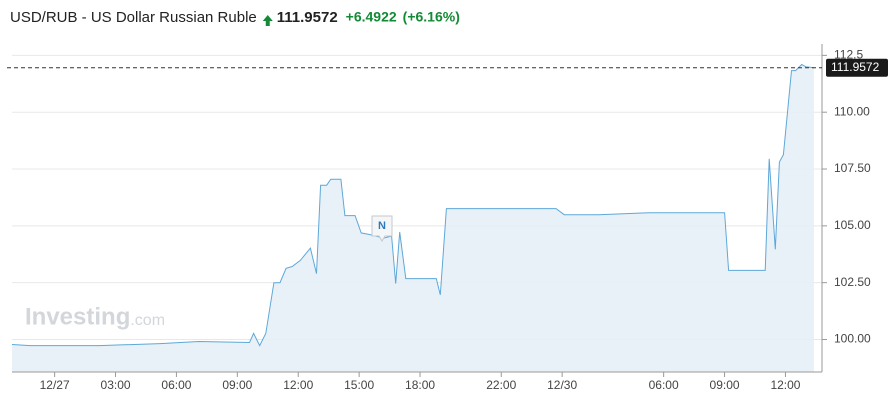 This screenshot has height=409, width=890. I want to click on watermark: Investing, so click(77, 316).